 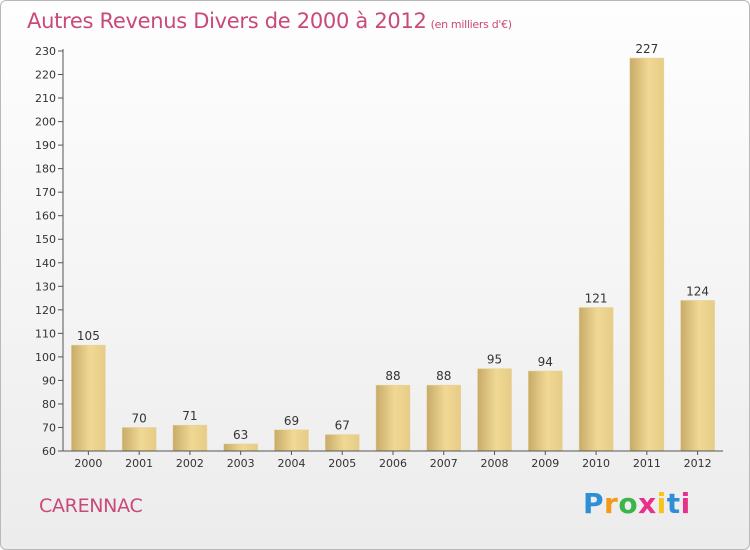 What do you see at coordinates (49, 427) in the screenshot?
I see `y-tick-label: 70` at bounding box center [49, 427].